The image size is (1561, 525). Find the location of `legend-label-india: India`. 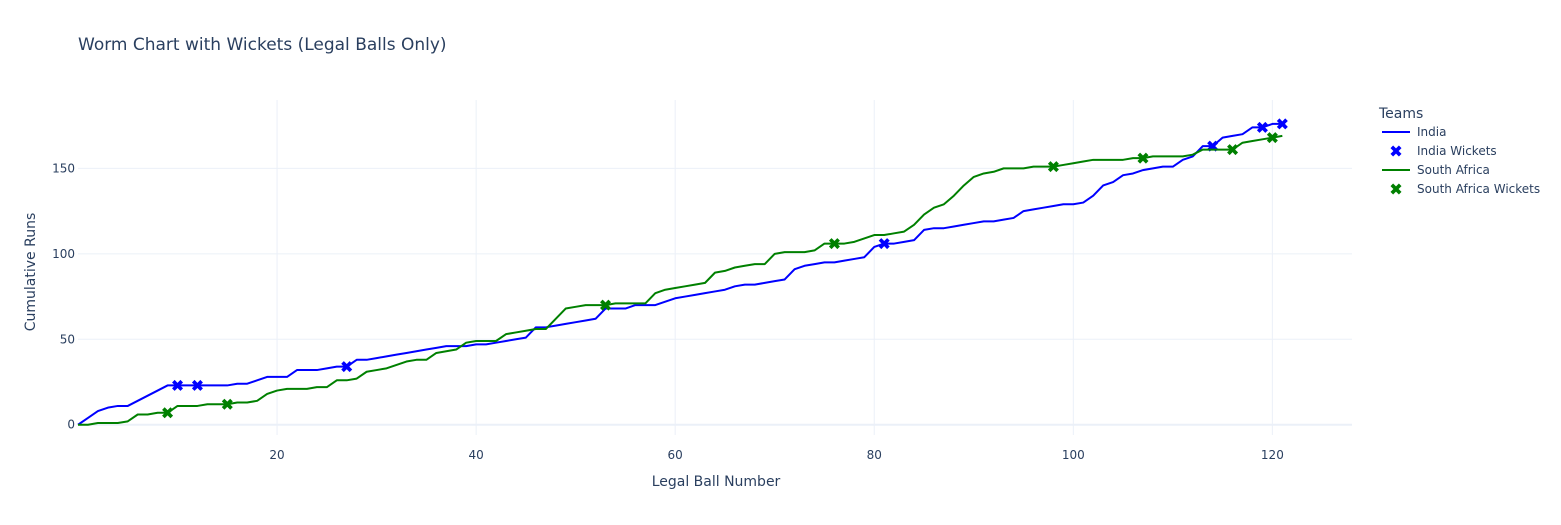

legend-label-india: India is located at coordinates (1431, 132).